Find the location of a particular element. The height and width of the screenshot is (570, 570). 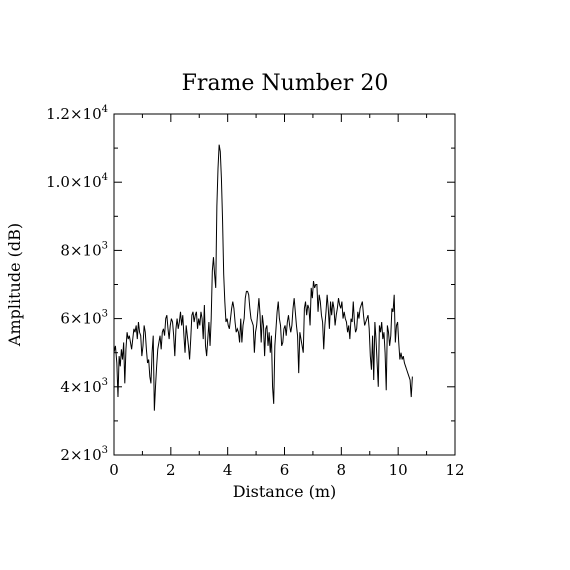

x-axis-title: Distance (m) is located at coordinates (285, 491).